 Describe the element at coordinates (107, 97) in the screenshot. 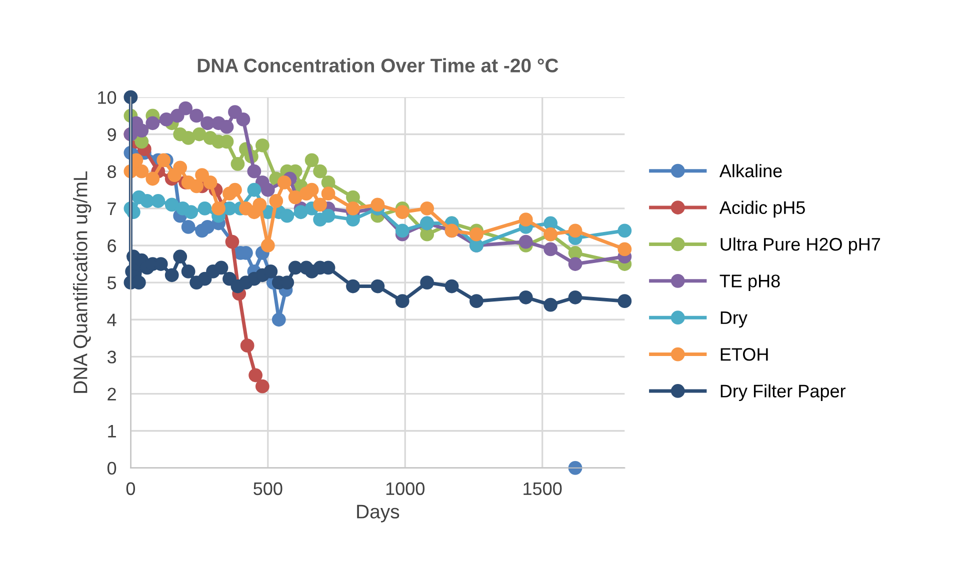

I see `y-tick-label: 10` at that location.